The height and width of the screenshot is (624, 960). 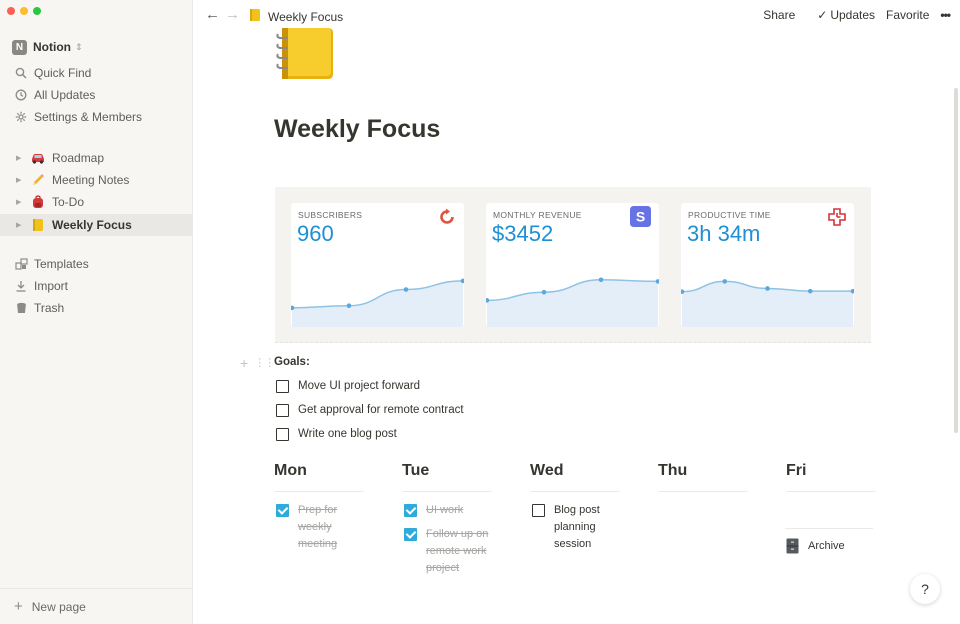 I want to click on sidebar-item-label: Weekly Focus, so click(x=92, y=225).